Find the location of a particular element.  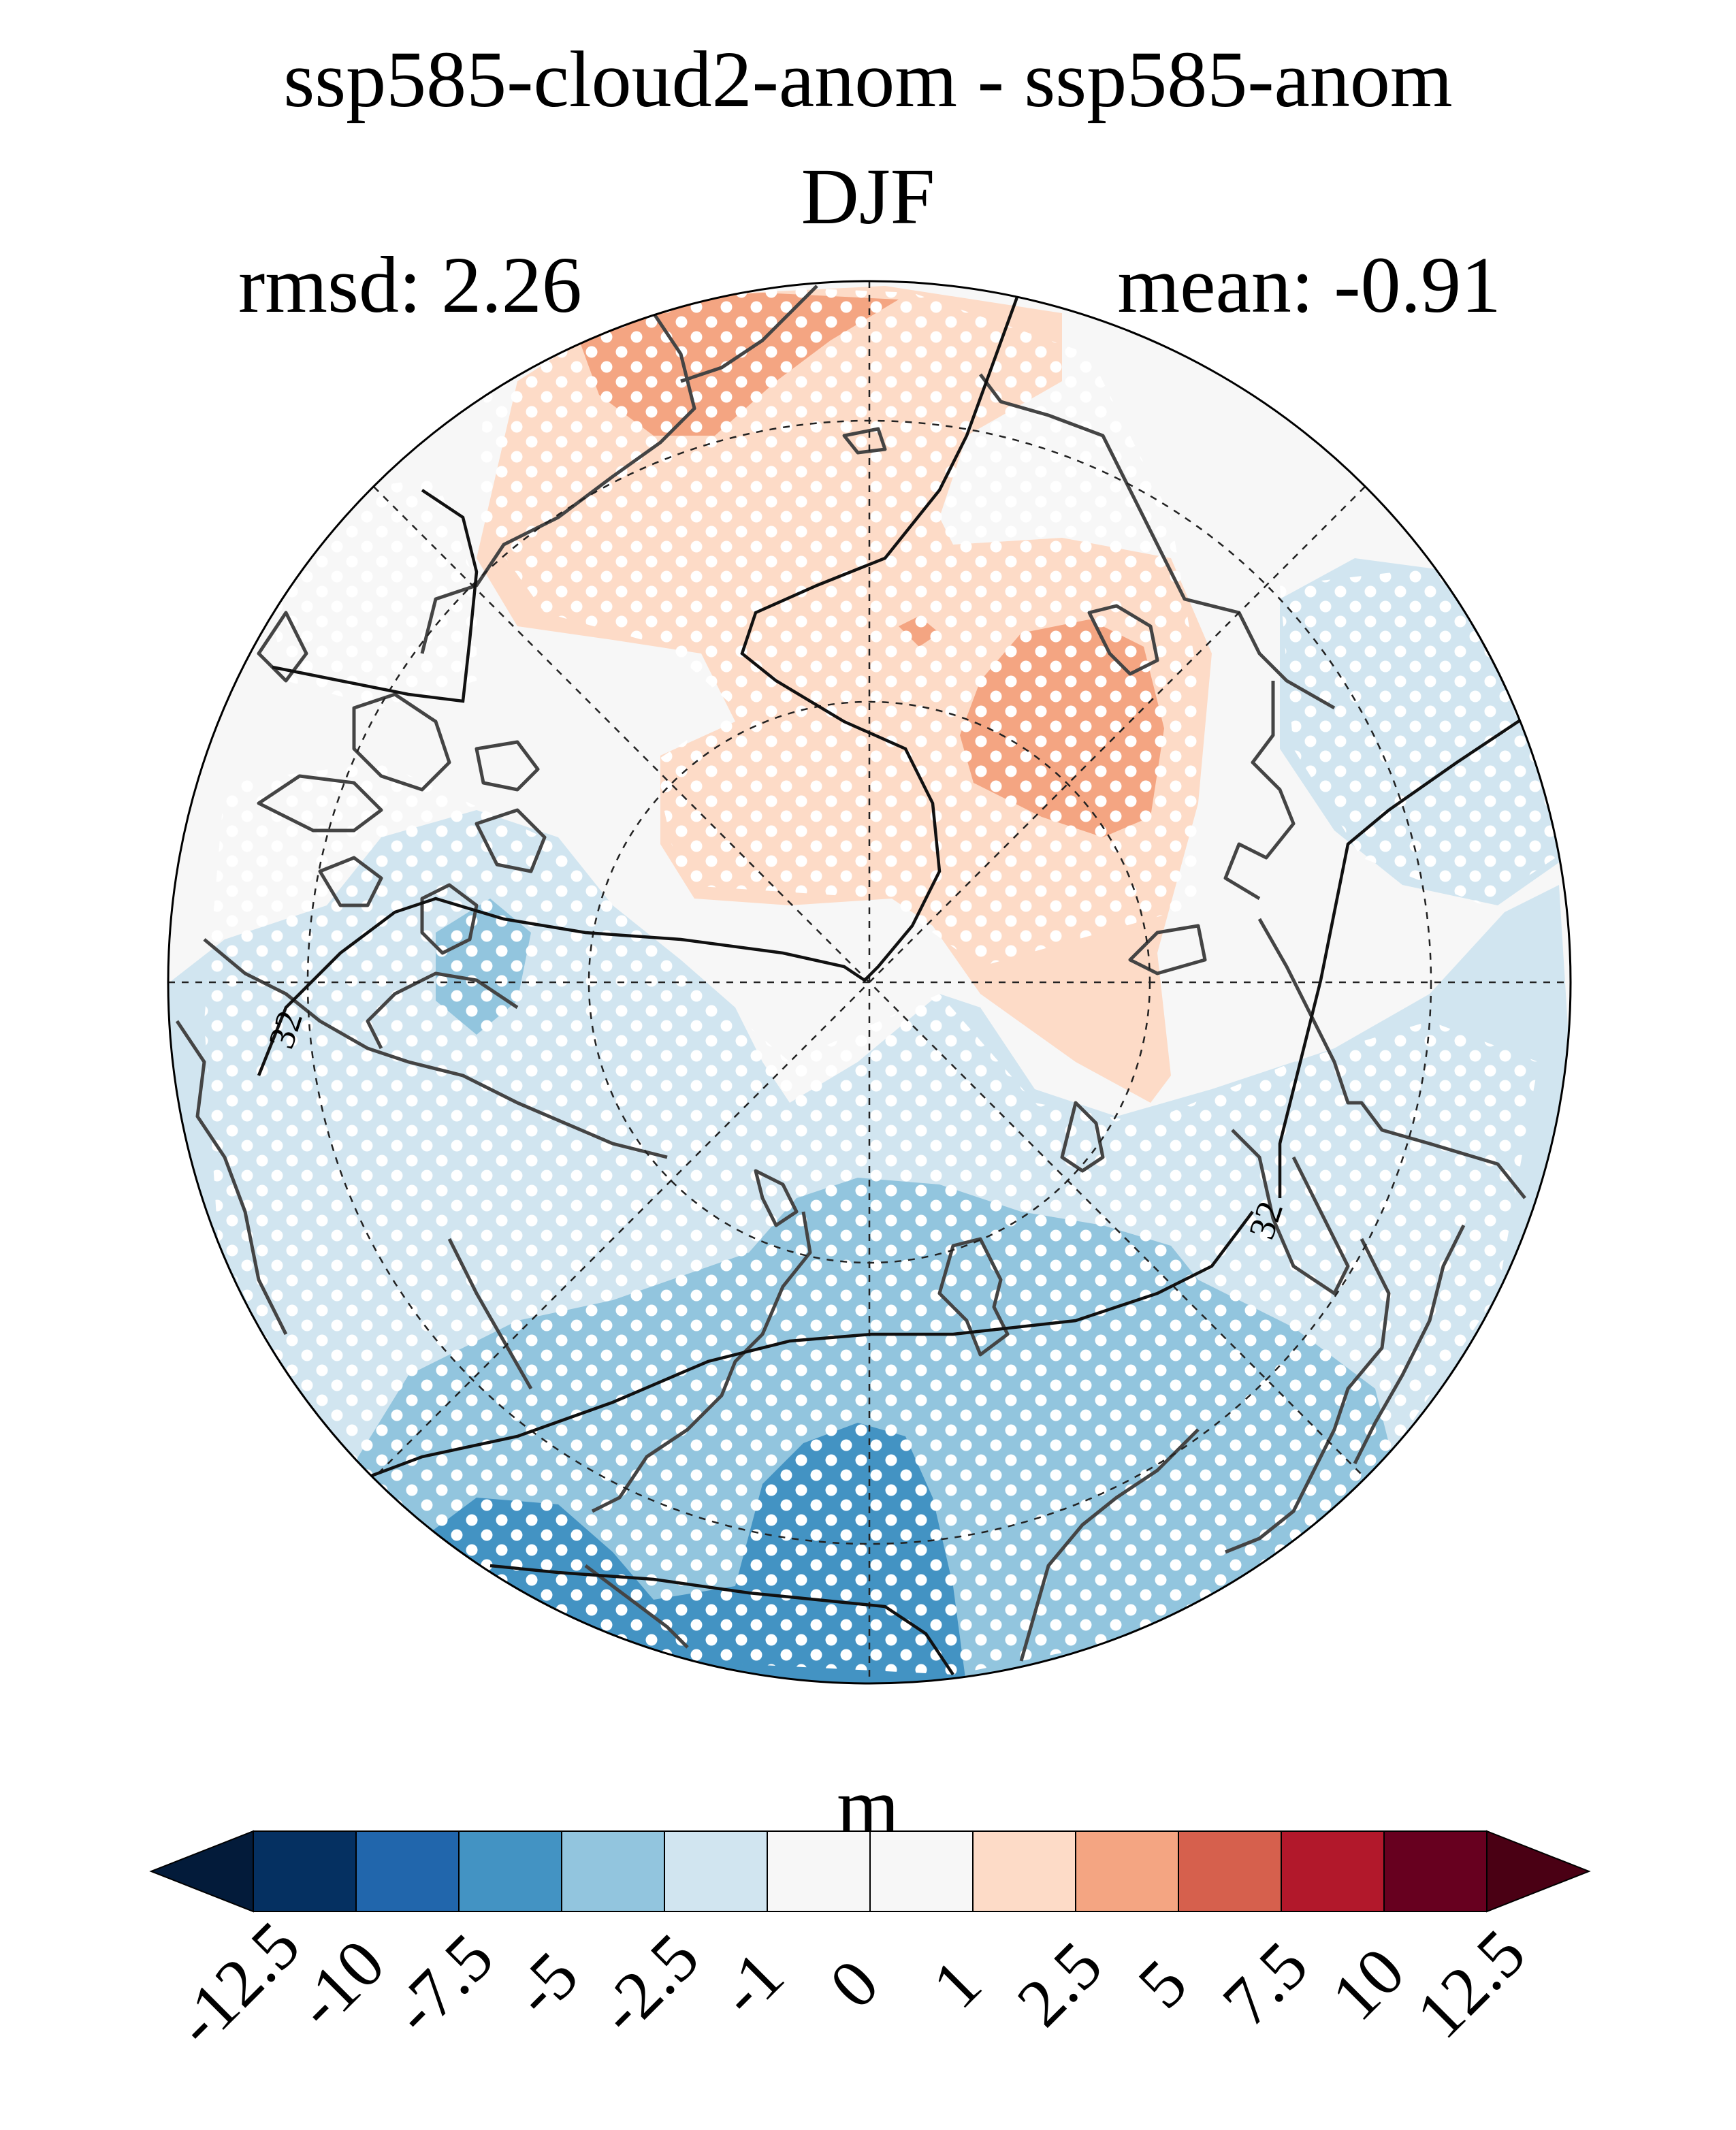

colorbar-tick-label: -1 is located at coordinates (751, 1984).